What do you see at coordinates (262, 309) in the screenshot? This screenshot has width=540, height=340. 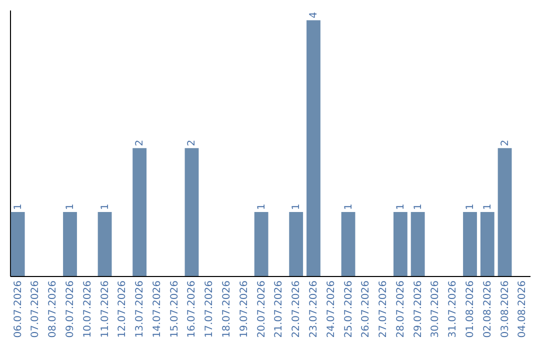 I see `x-tick-label: 20.07.2026` at bounding box center [262, 309].